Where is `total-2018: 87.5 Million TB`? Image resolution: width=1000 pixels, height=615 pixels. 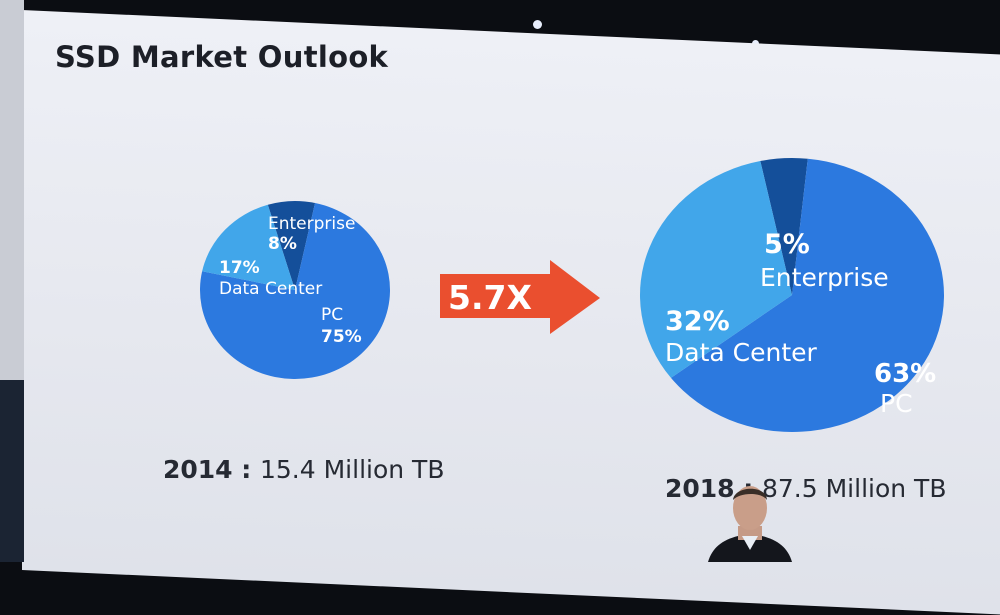
total-2018: 87.5 Million TB is located at coordinates (854, 488).